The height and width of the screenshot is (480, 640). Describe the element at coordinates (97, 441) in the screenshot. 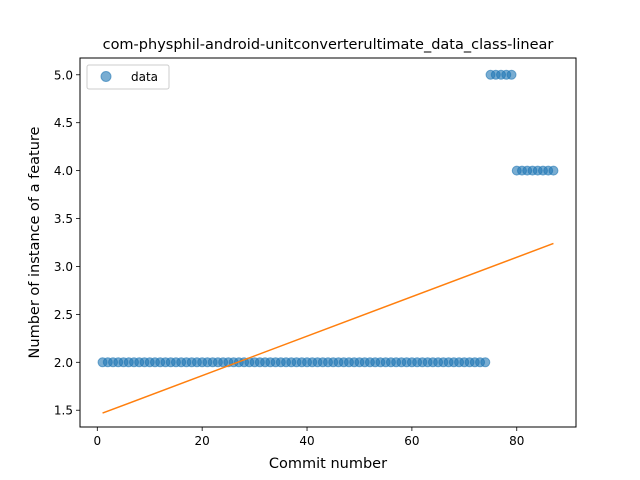

I see `x-tick-label: 0` at that location.